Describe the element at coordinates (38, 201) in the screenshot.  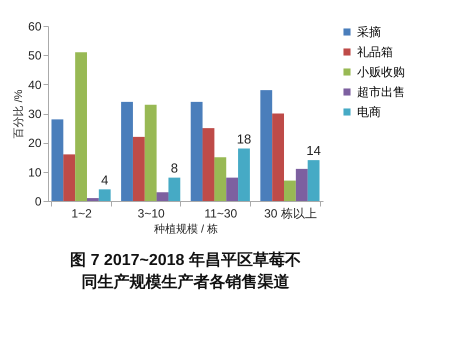
I see `y-tick-label: 0` at that location.